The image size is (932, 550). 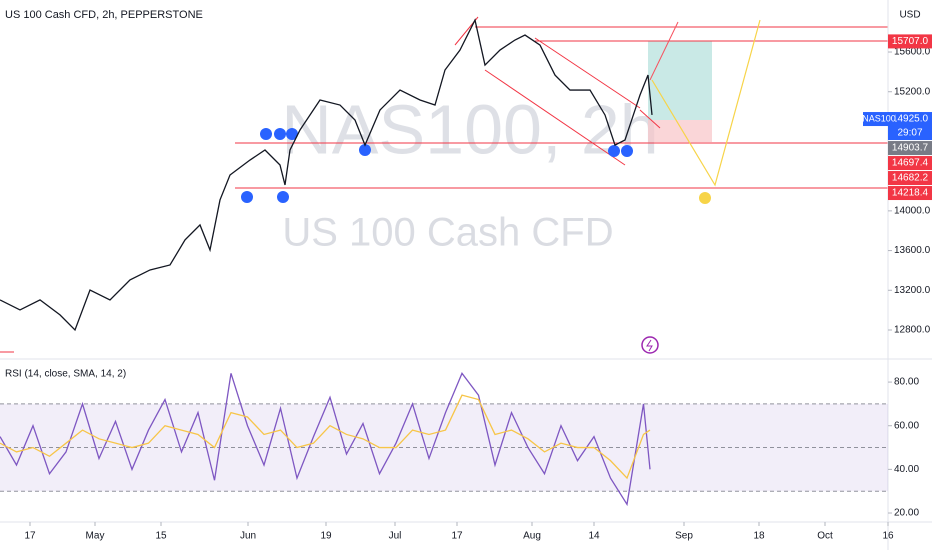 What do you see at coordinates (447, 233) in the screenshot?
I see `watermark-name: US 100 Cash CFD` at bounding box center [447, 233].